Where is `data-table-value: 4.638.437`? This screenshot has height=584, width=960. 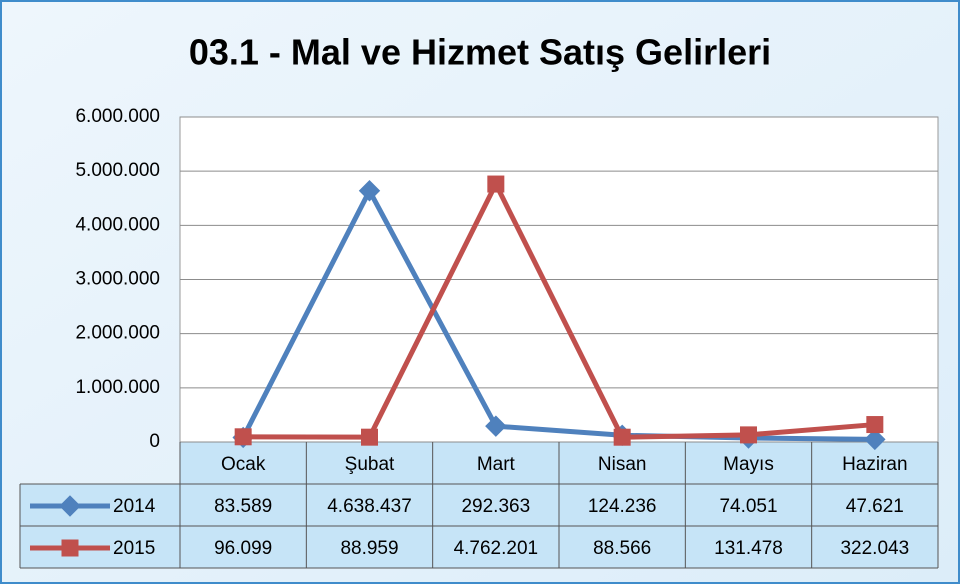 data-table-value: 4.638.437 is located at coordinates (369, 506).